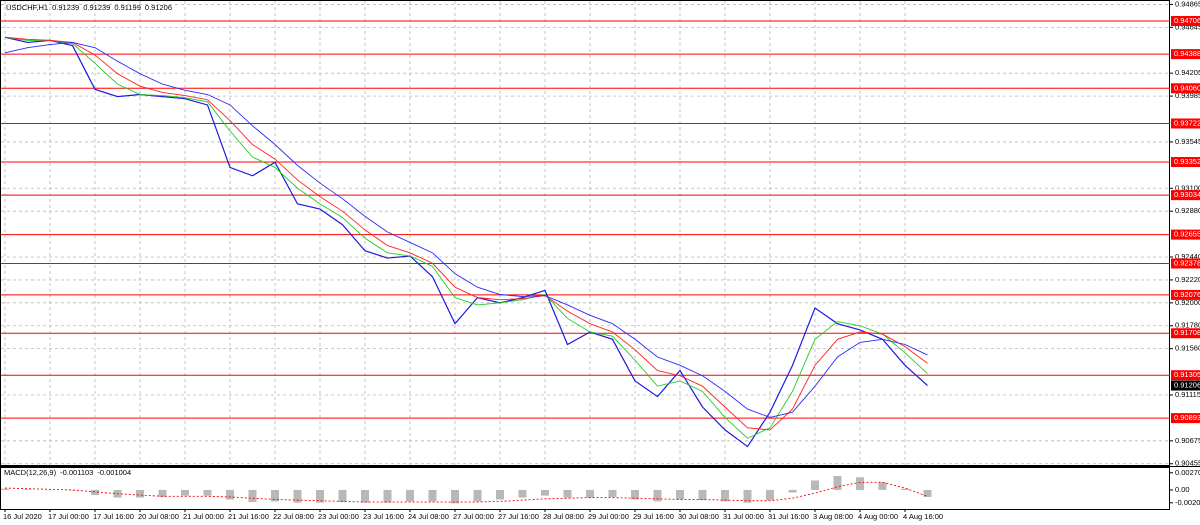 The height and width of the screenshot is (525, 1200). I want to click on x-tick-label: 22 Jul 08:00, so click(293, 516).